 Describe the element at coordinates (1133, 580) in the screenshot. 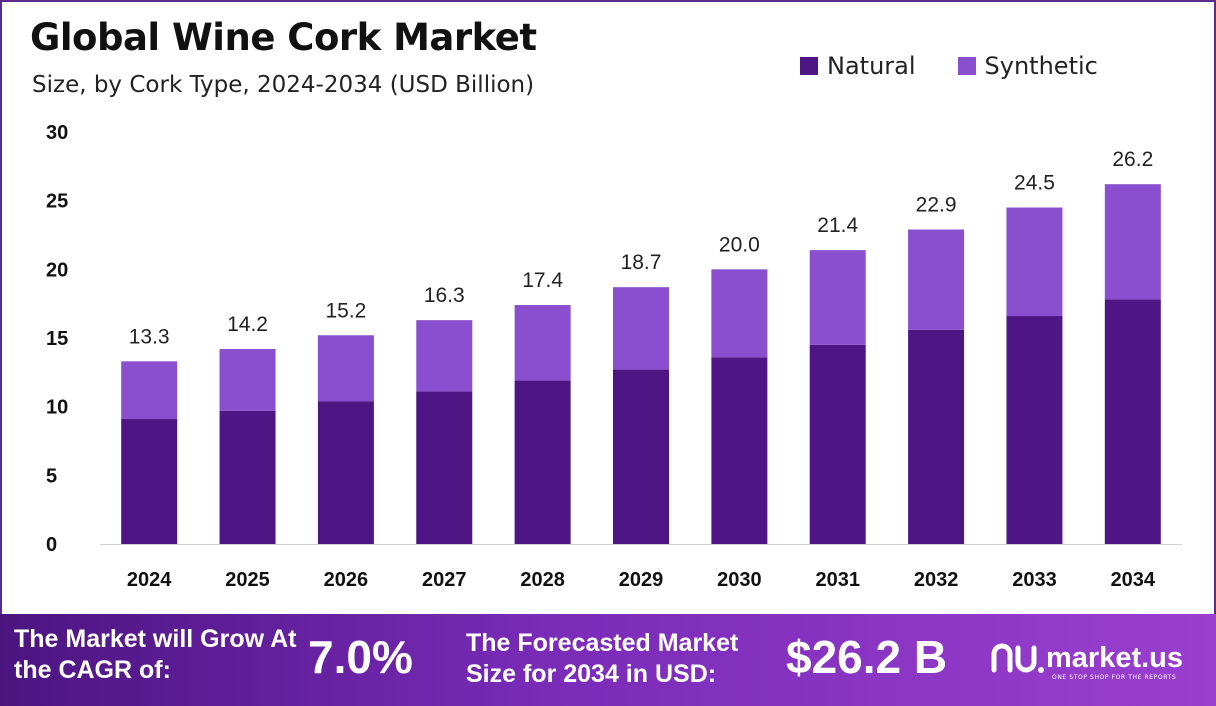

I see `x-tick-label-2034: 2034` at that location.